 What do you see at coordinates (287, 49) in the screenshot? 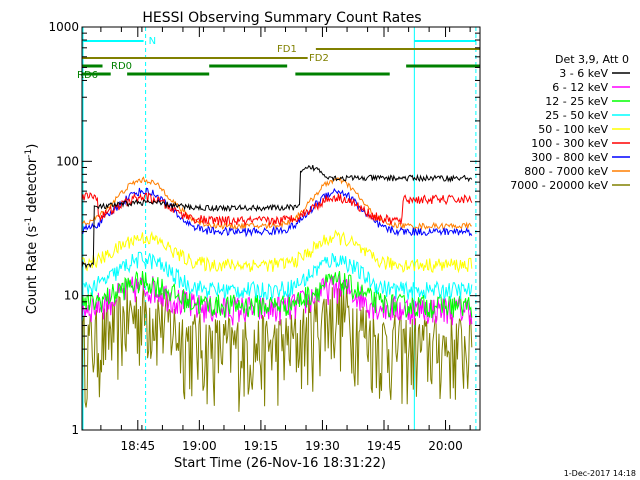
I see `fd1-label: FD1` at bounding box center [287, 49].